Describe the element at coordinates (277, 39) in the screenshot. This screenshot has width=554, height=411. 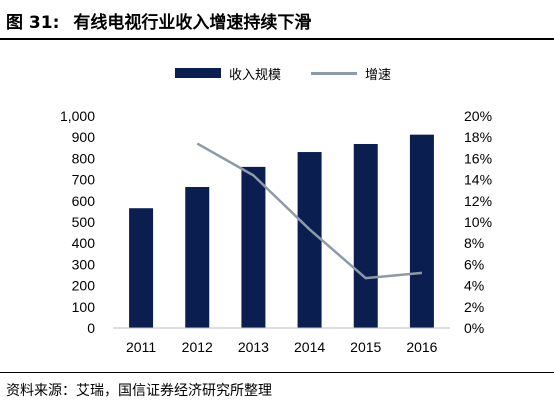
I see `title-divider` at that location.